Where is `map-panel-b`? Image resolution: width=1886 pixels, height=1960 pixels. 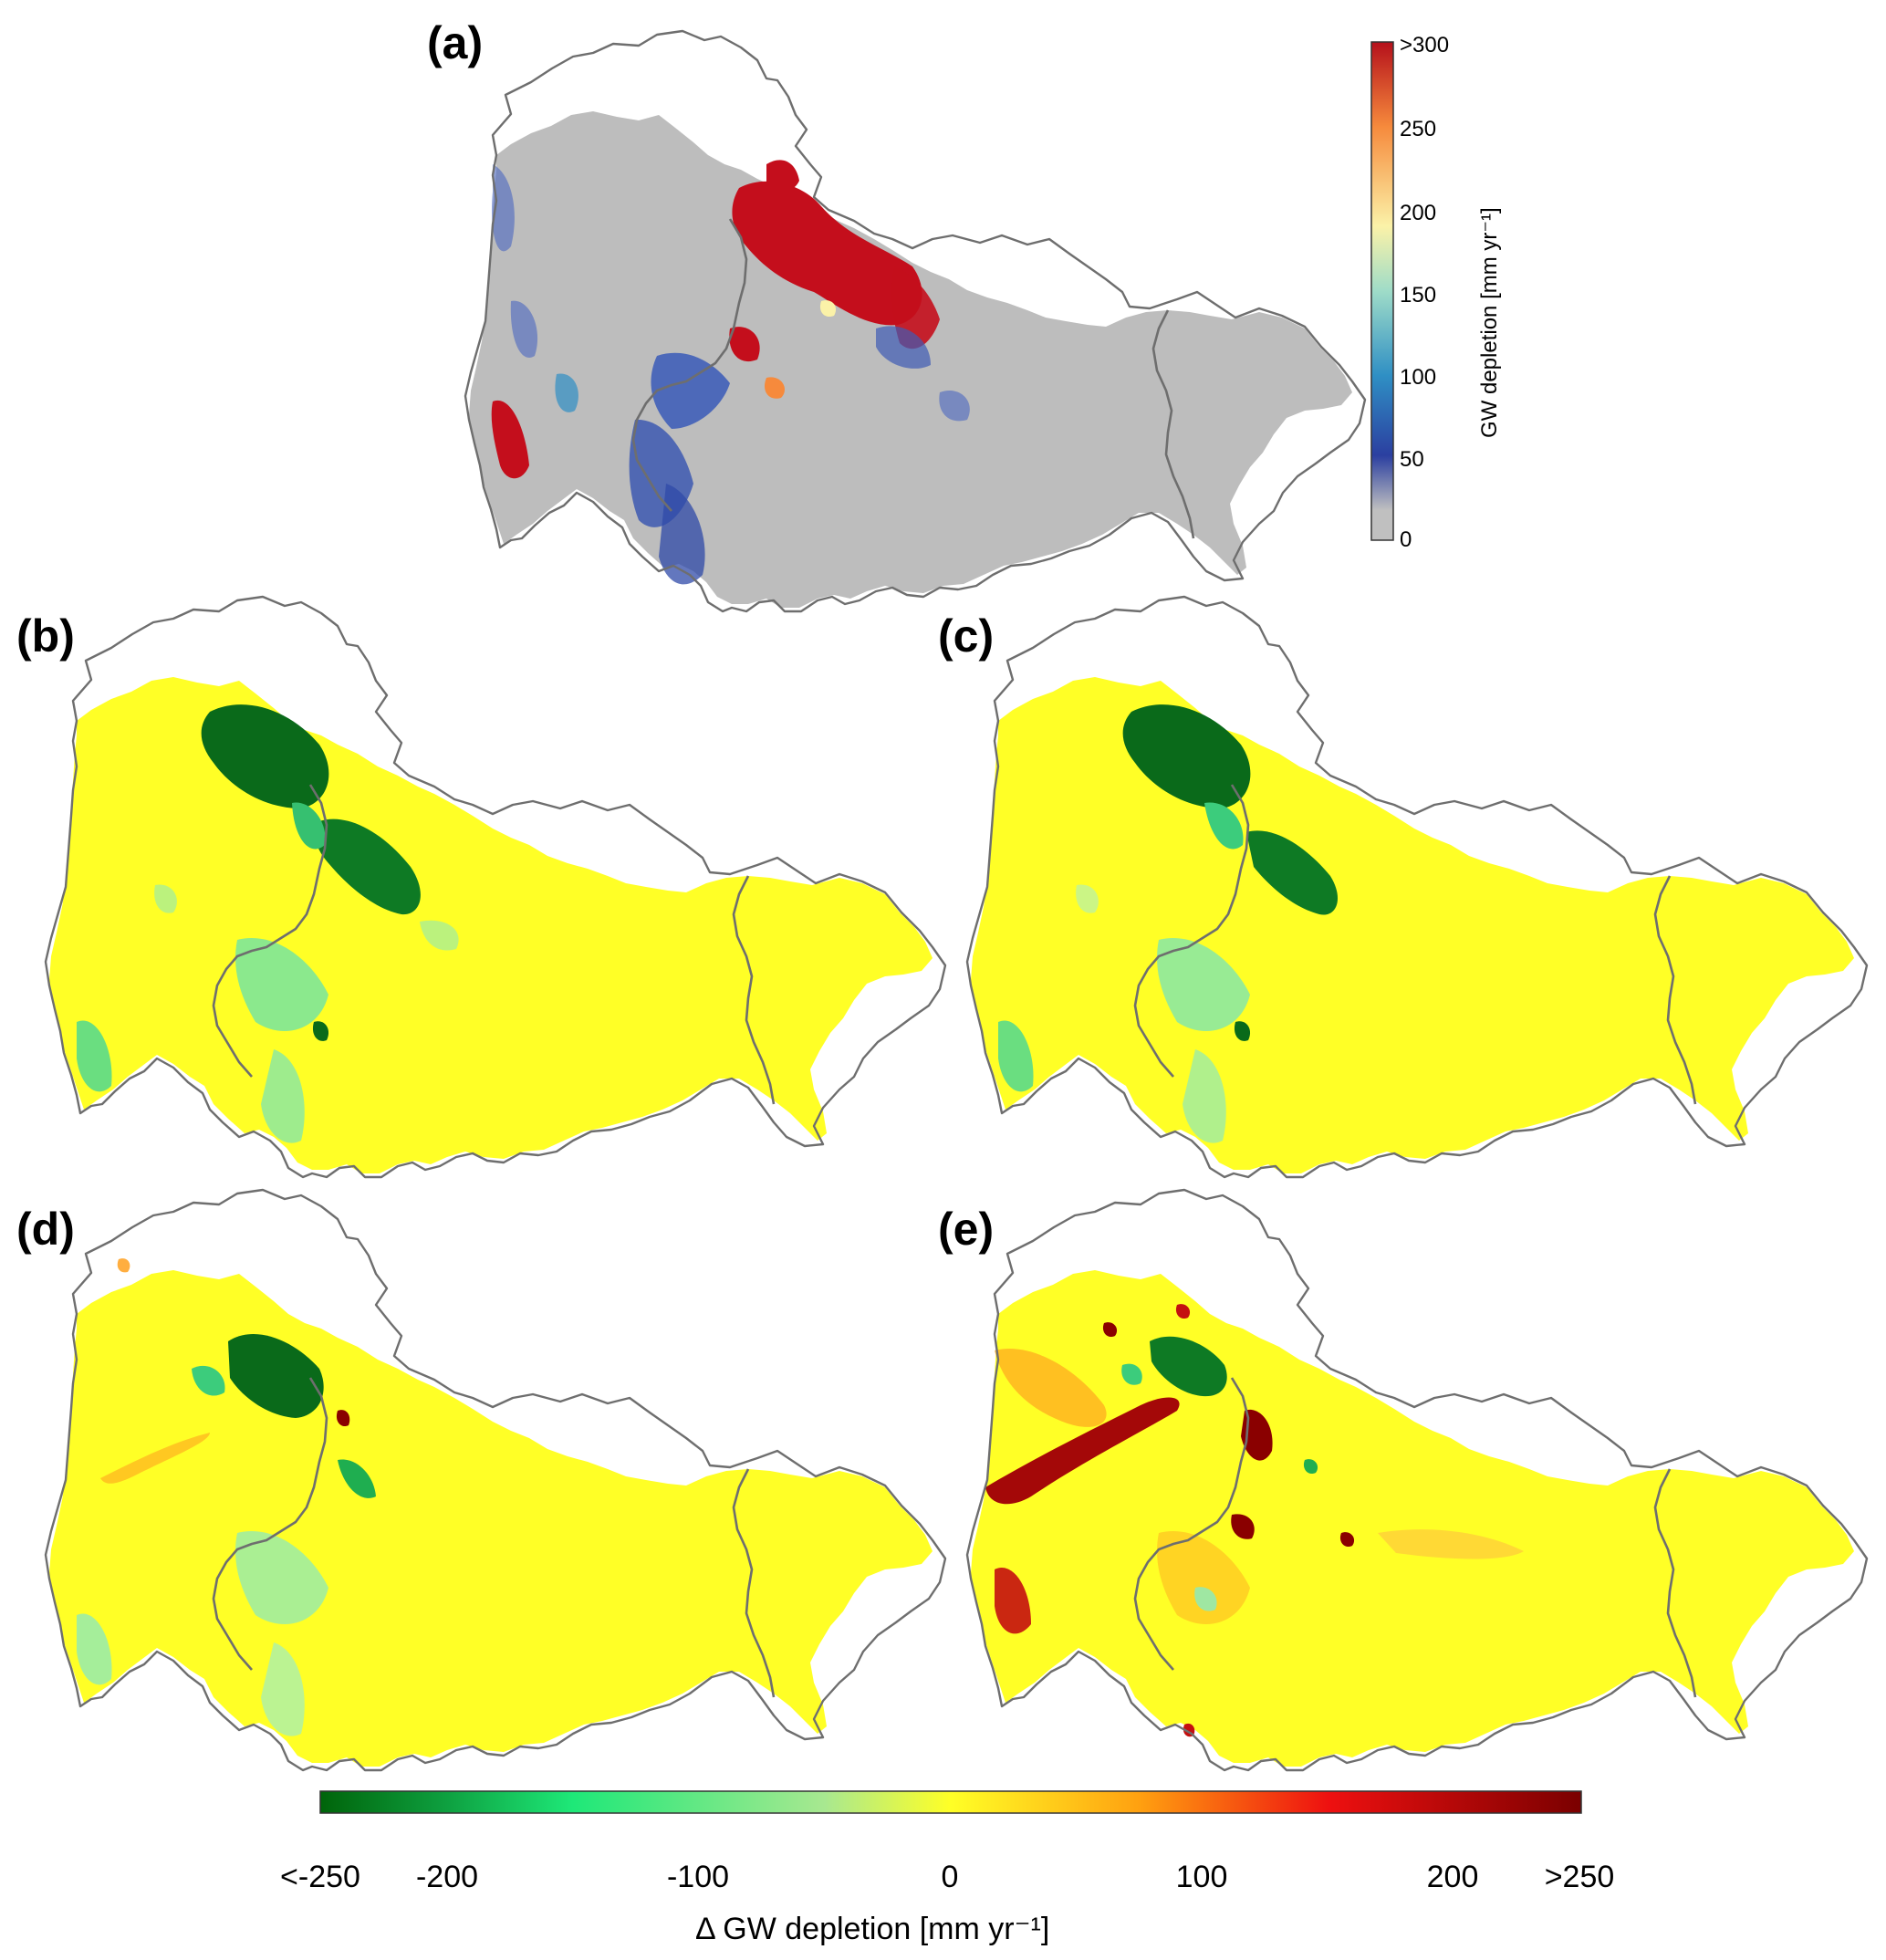 map-panel-b is located at coordinates (495, 887).